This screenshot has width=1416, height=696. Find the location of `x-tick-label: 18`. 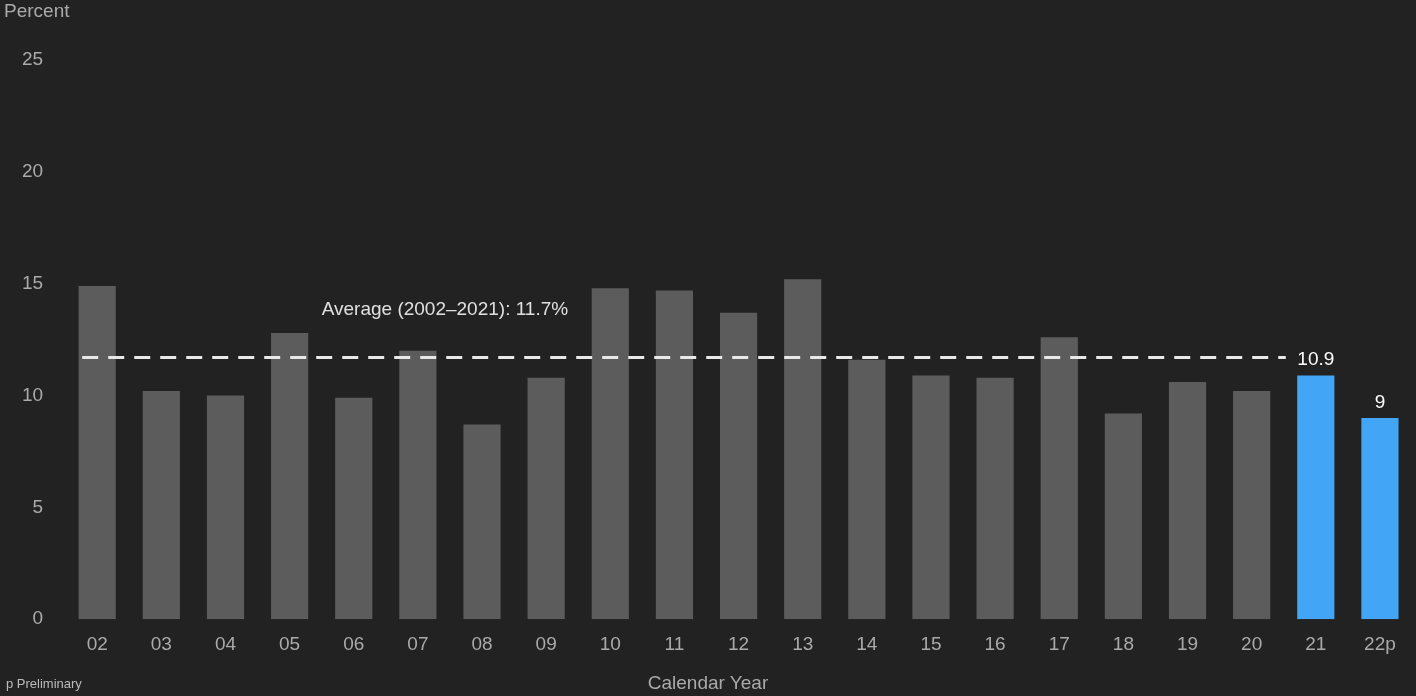

x-tick-label: 18 is located at coordinates (1123, 643).